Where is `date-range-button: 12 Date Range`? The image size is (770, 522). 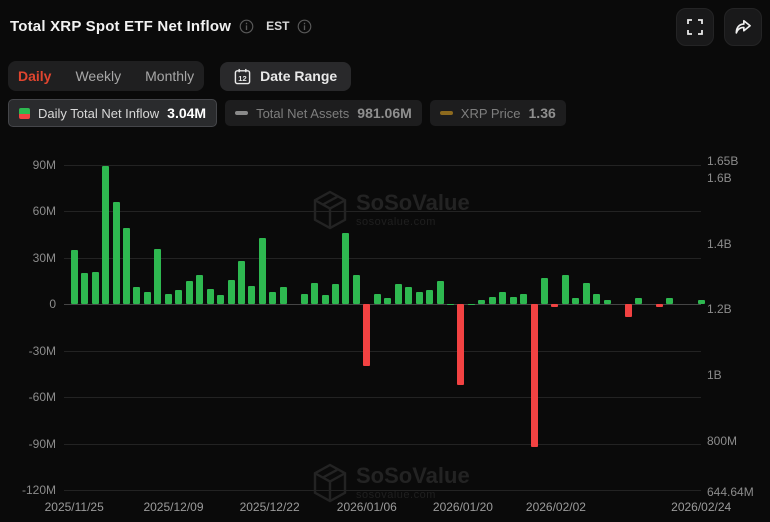 date-range-button: 12 Date Range is located at coordinates (286, 76).